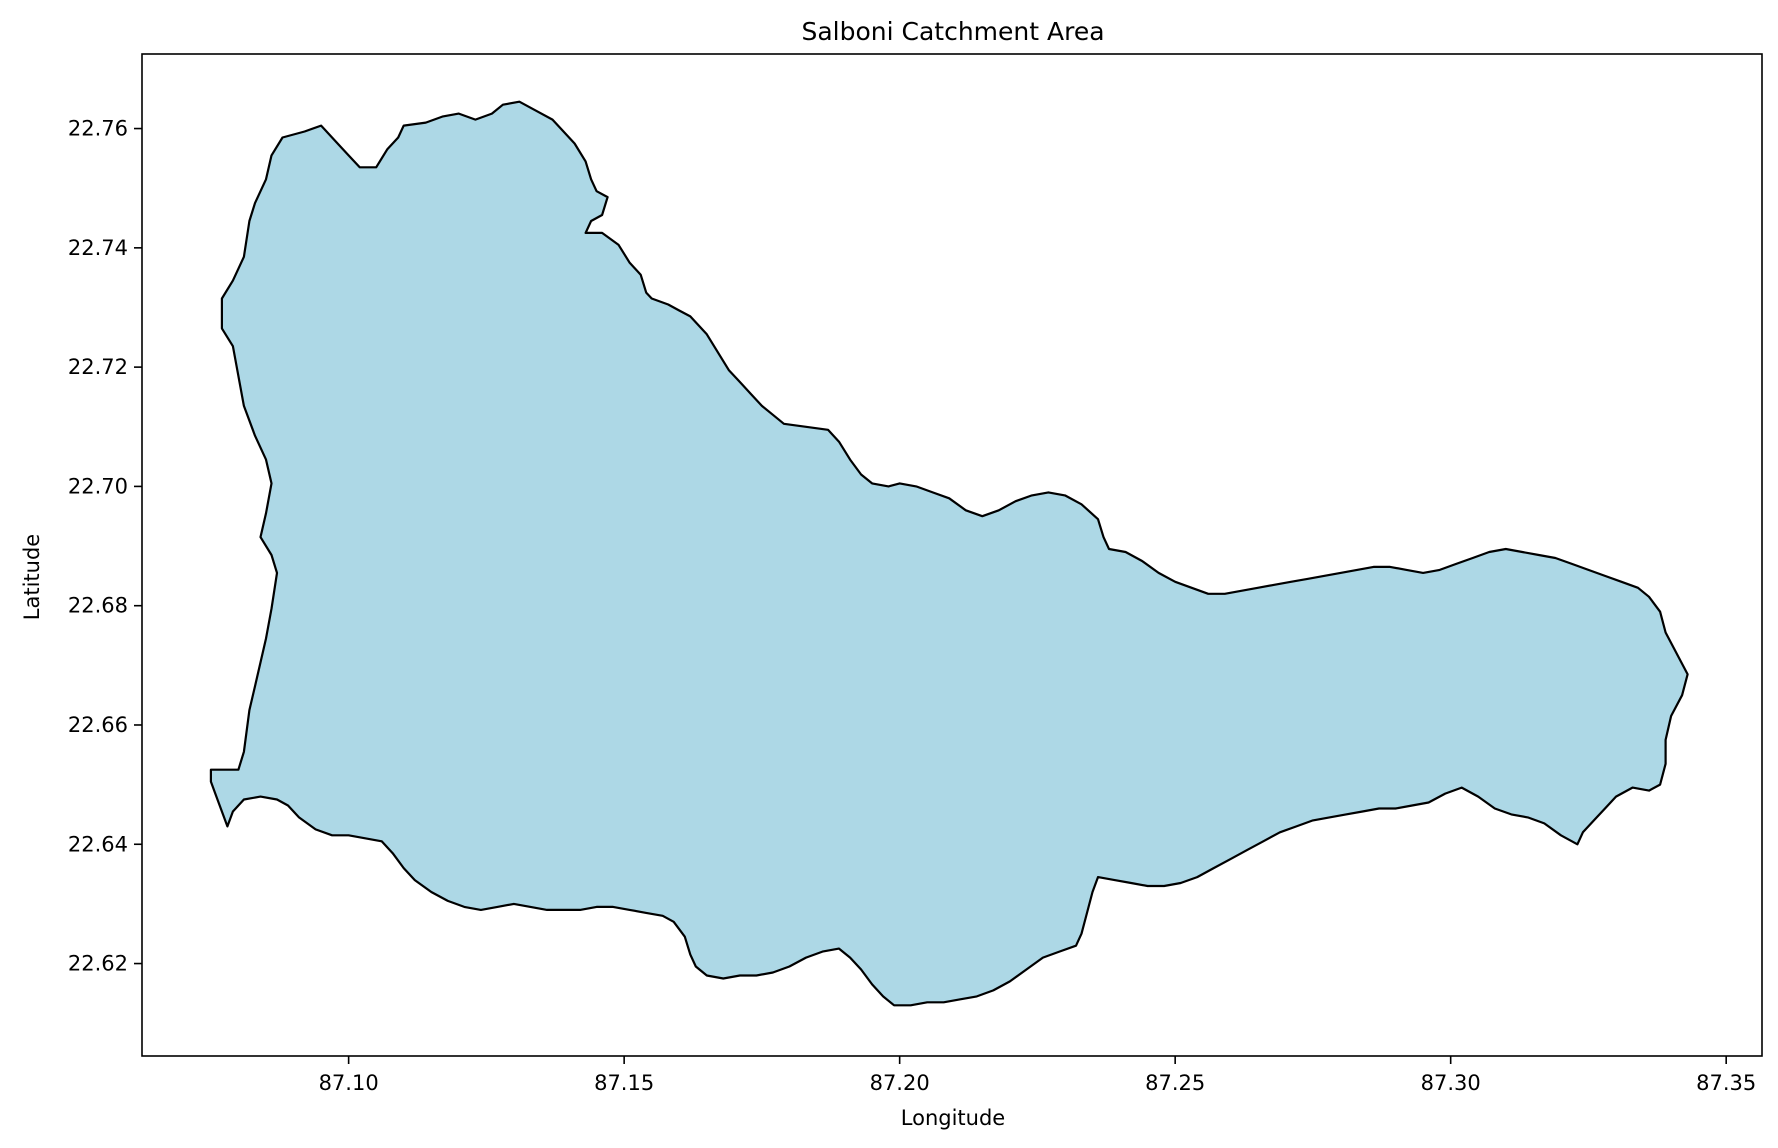 The height and width of the screenshot is (1148, 1778). Describe the element at coordinates (98, 367) in the screenshot. I see `y-tick-label: 22.72` at that location.